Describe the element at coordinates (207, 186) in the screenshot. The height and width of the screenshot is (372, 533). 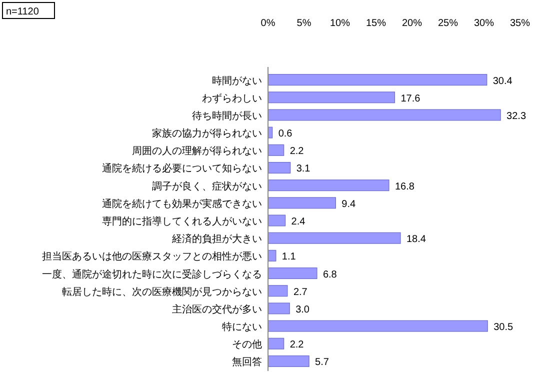
I see `y-tick-label: 調子が良く、症状がない` at that location.